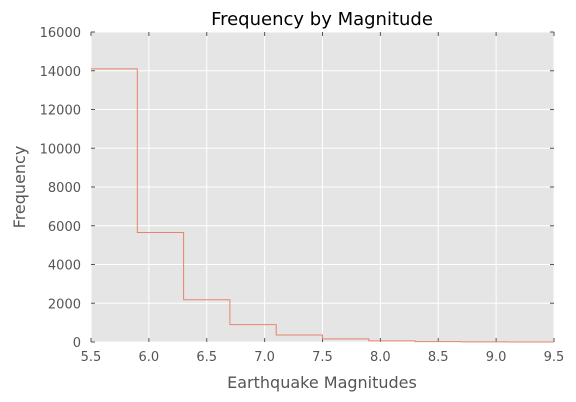 The height and width of the screenshot is (402, 576). I want to click on x-tick-label: 9.5, so click(554, 357).